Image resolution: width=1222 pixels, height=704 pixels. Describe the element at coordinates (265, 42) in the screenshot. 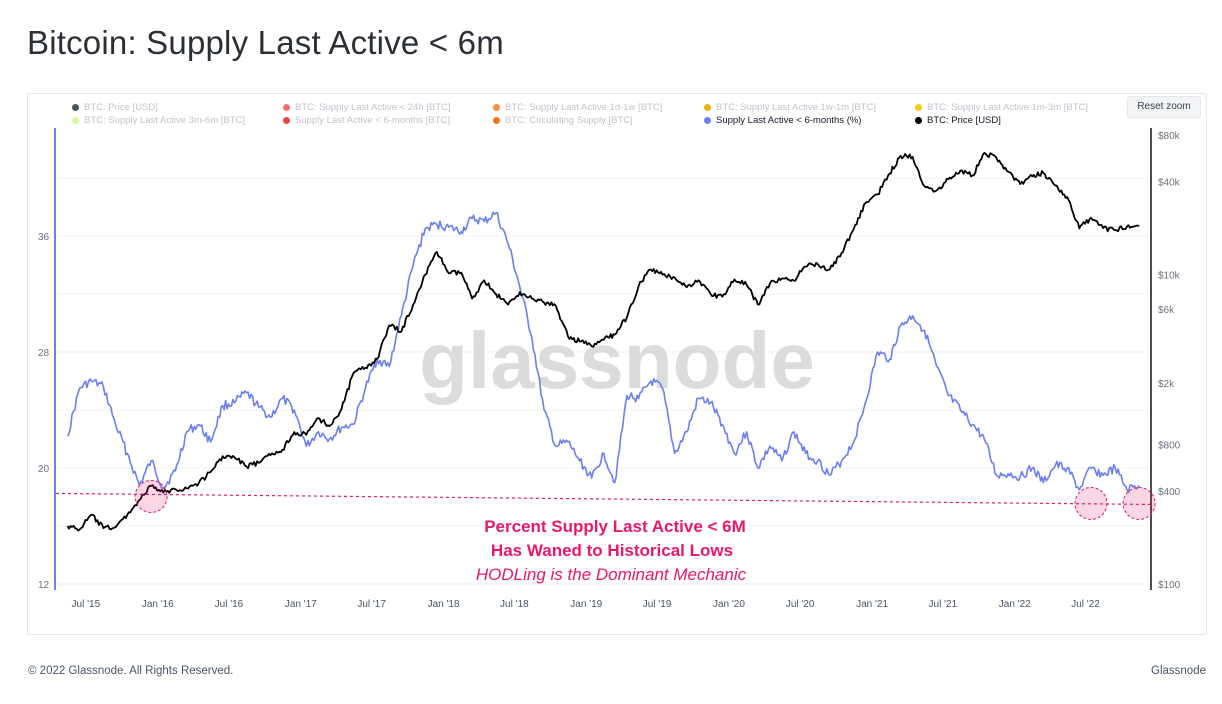

I see `page-title: Bitcoin: Supply Last Active < 6m` at that location.